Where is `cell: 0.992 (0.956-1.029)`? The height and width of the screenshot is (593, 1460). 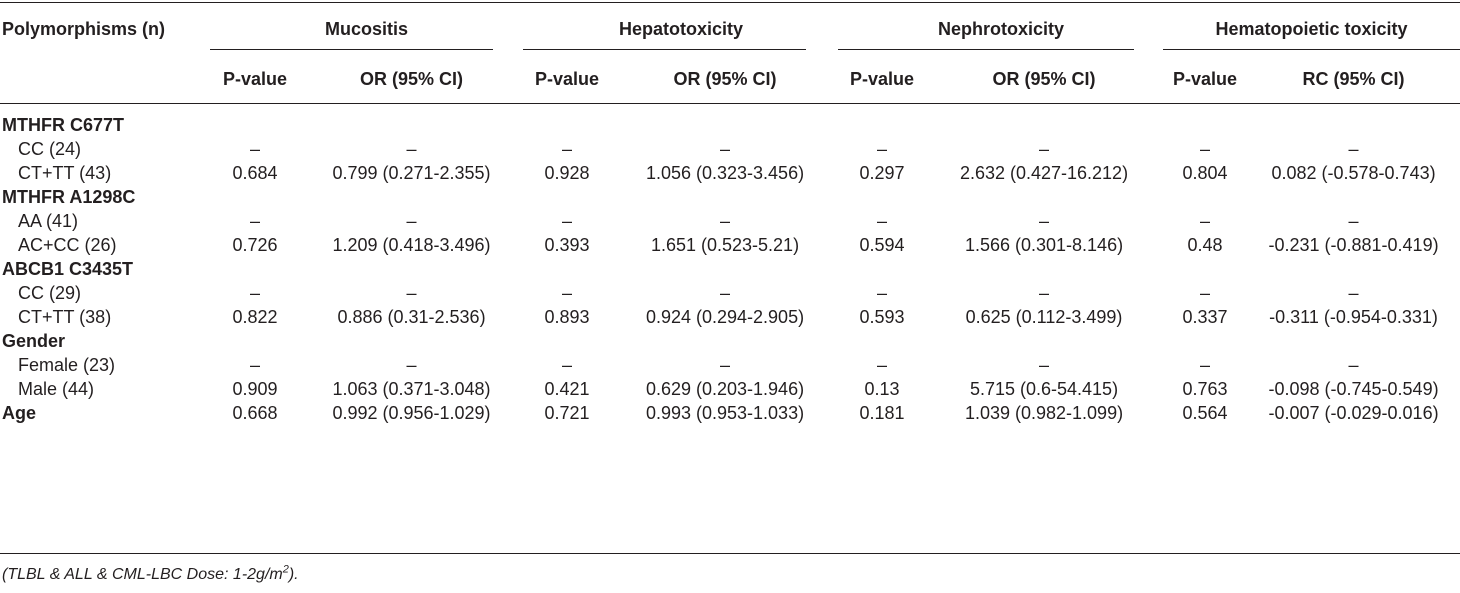 cell: 0.992 (0.956-1.029) is located at coordinates (411, 413).